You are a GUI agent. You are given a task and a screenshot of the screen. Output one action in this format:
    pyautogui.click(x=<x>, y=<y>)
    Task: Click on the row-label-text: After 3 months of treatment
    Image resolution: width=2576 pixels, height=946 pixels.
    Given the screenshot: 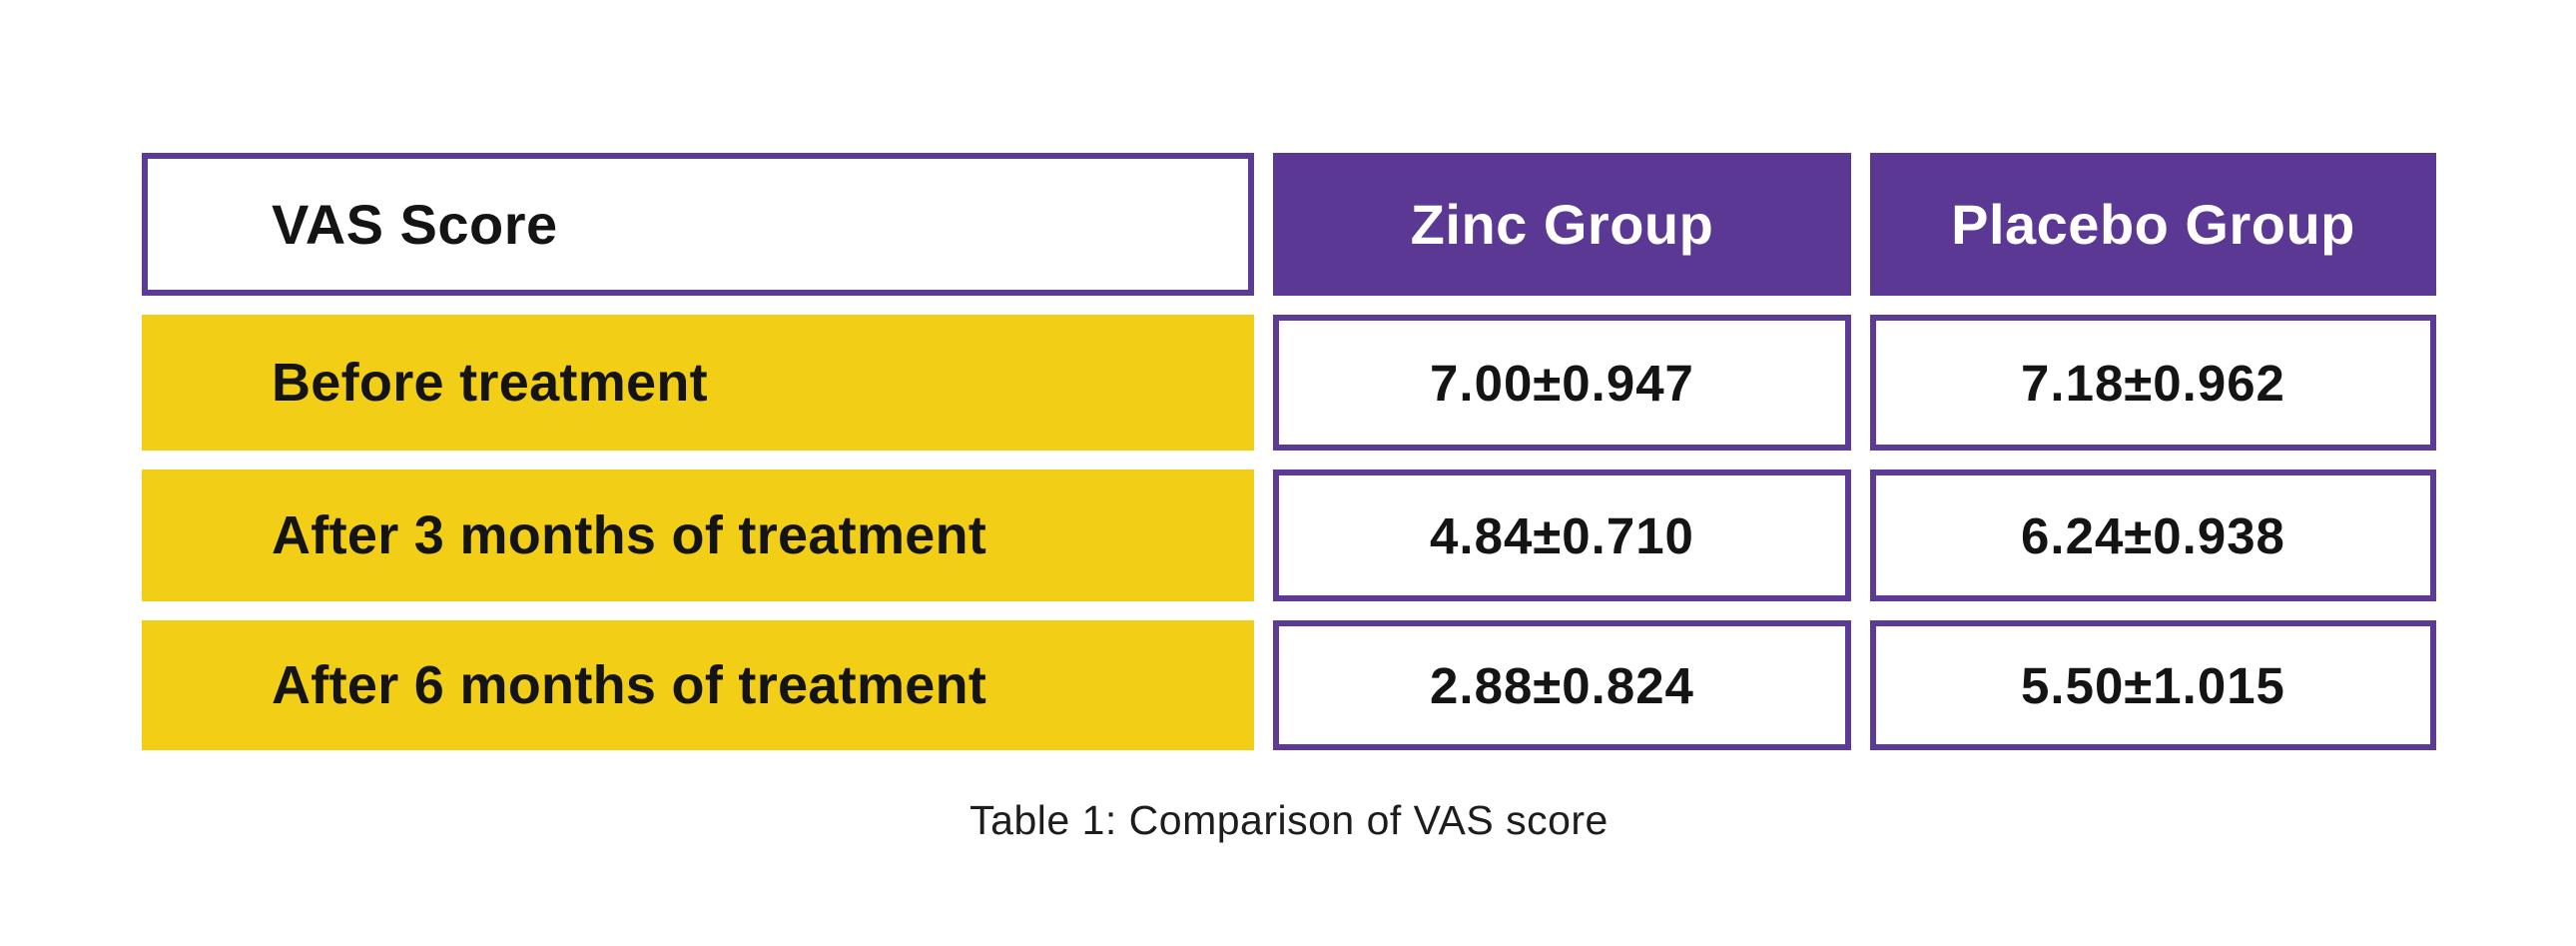 What is the action you would take?
    pyautogui.click(x=629, y=535)
    